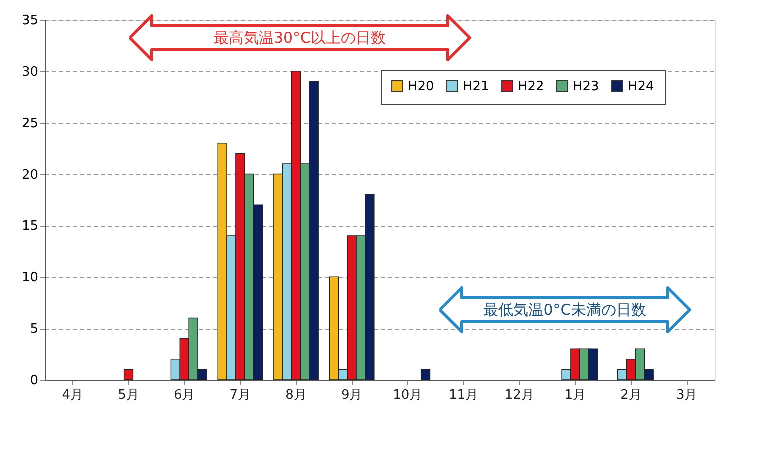  I want to click on y-tick-label: 10, so click(30, 278).